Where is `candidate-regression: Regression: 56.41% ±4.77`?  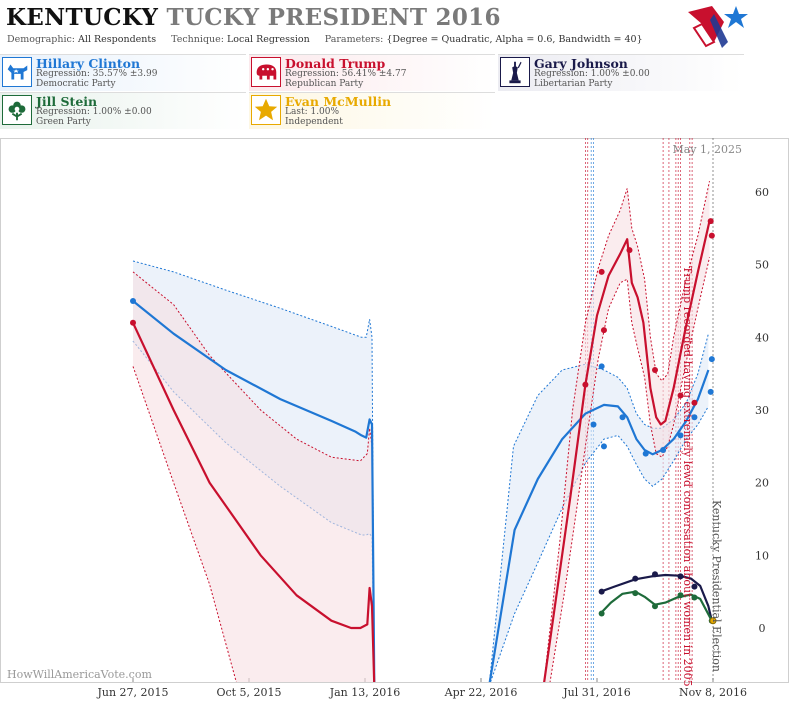 candidate-regression: Regression: 56.41% ±4.77 is located at coordinates (346, 74).